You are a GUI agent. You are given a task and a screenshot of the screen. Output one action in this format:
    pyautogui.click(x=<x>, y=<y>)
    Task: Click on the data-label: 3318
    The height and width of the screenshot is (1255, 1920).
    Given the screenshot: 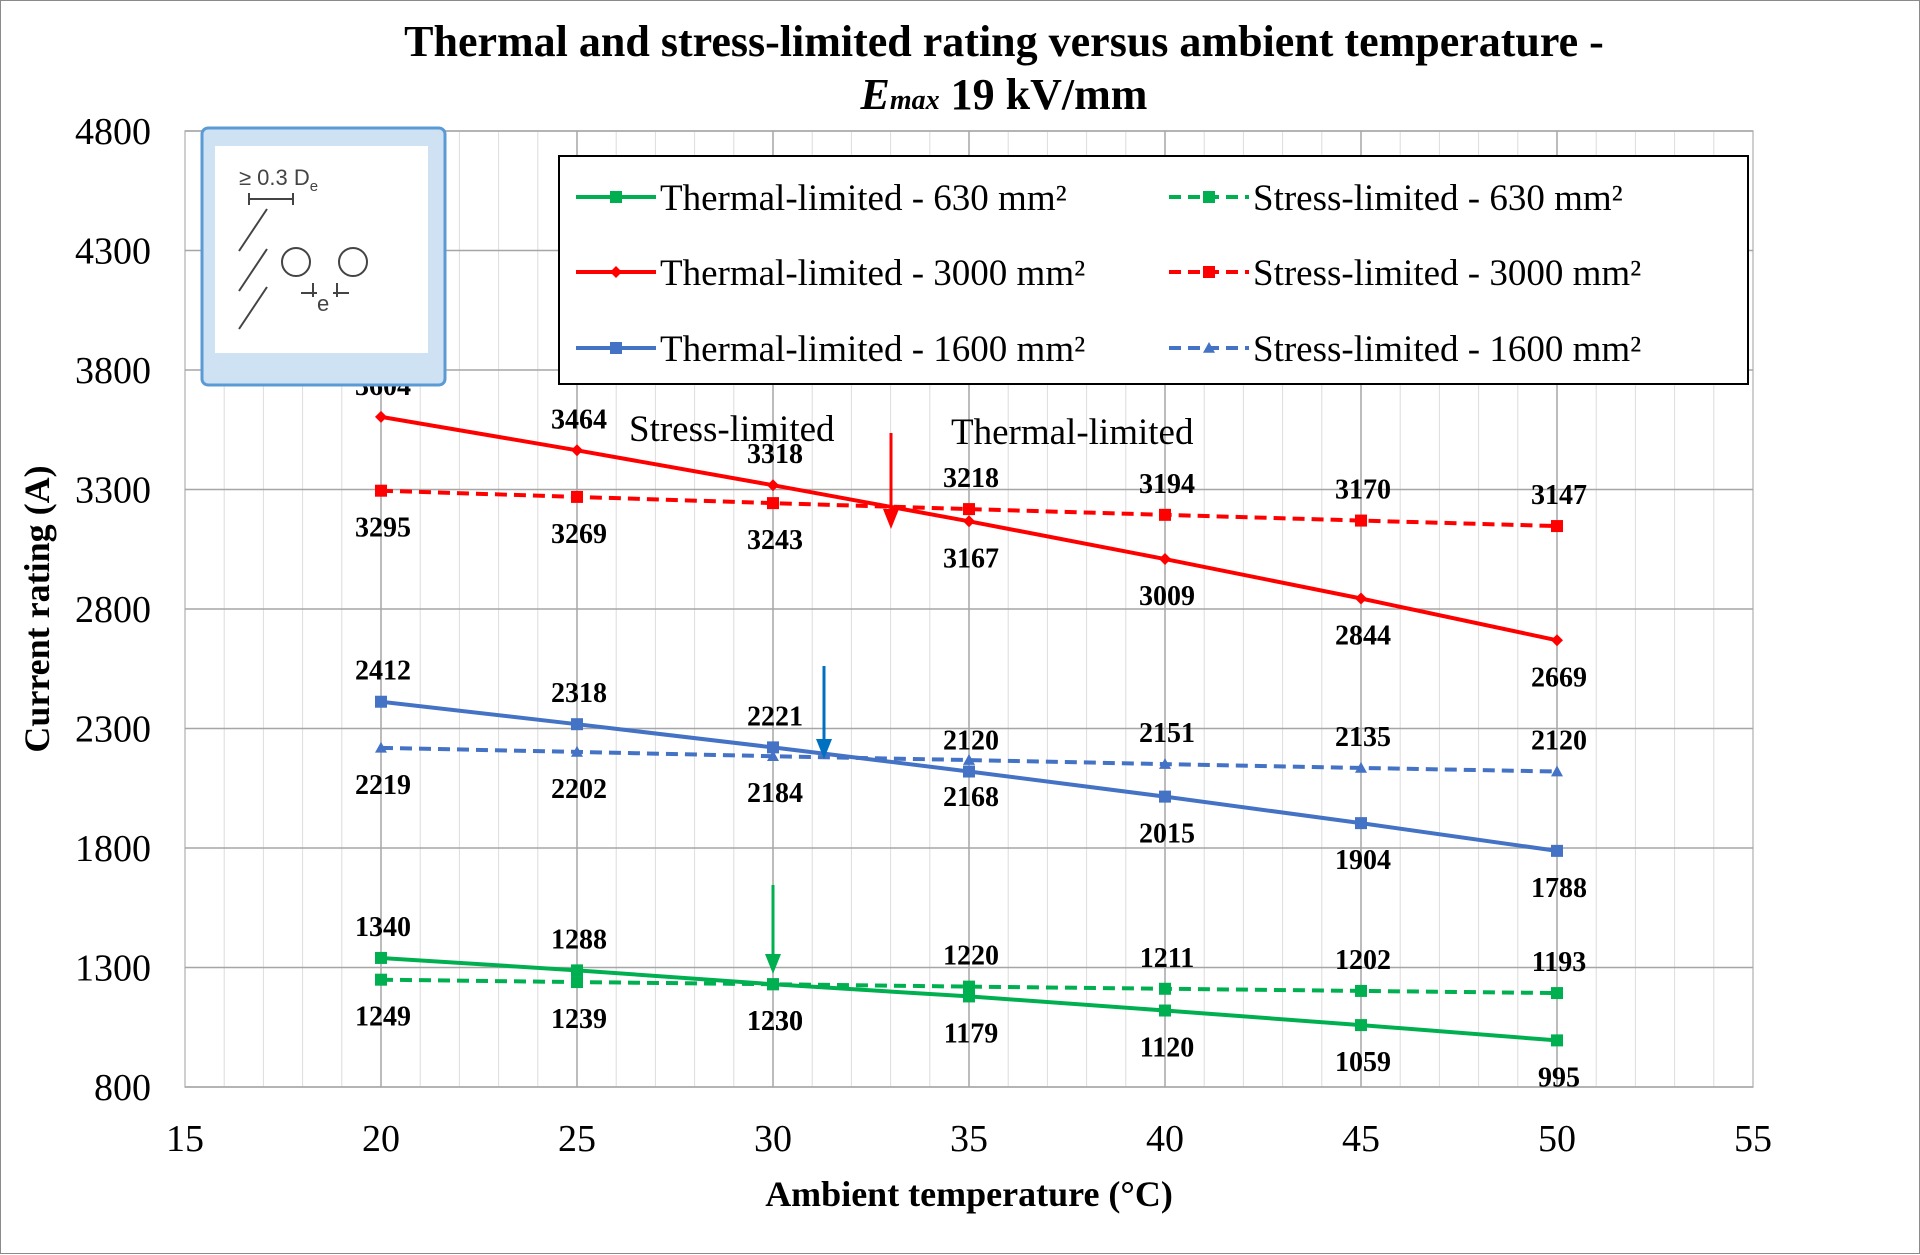 What is the action you would take?
    pyautogui.click(x=775, y=454)
    